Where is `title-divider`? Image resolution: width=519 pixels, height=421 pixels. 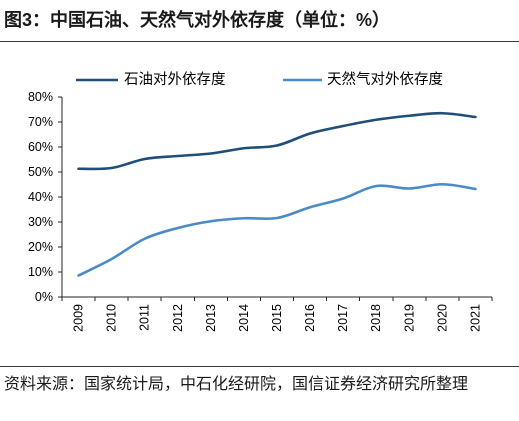
title-divider is located at coordinates (259, 41).